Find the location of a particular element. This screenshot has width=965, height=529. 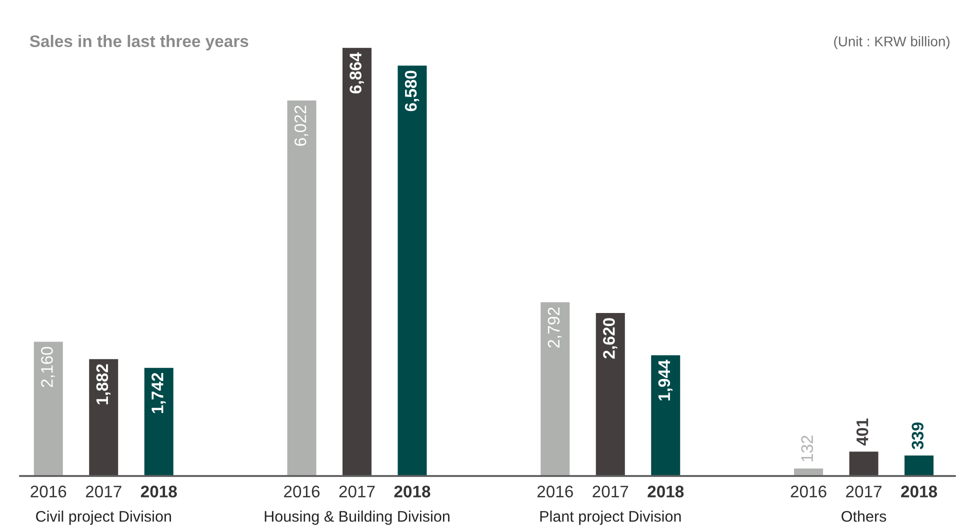

x-tick-label: Housing & Building Division is located at coordinates (357, 517).